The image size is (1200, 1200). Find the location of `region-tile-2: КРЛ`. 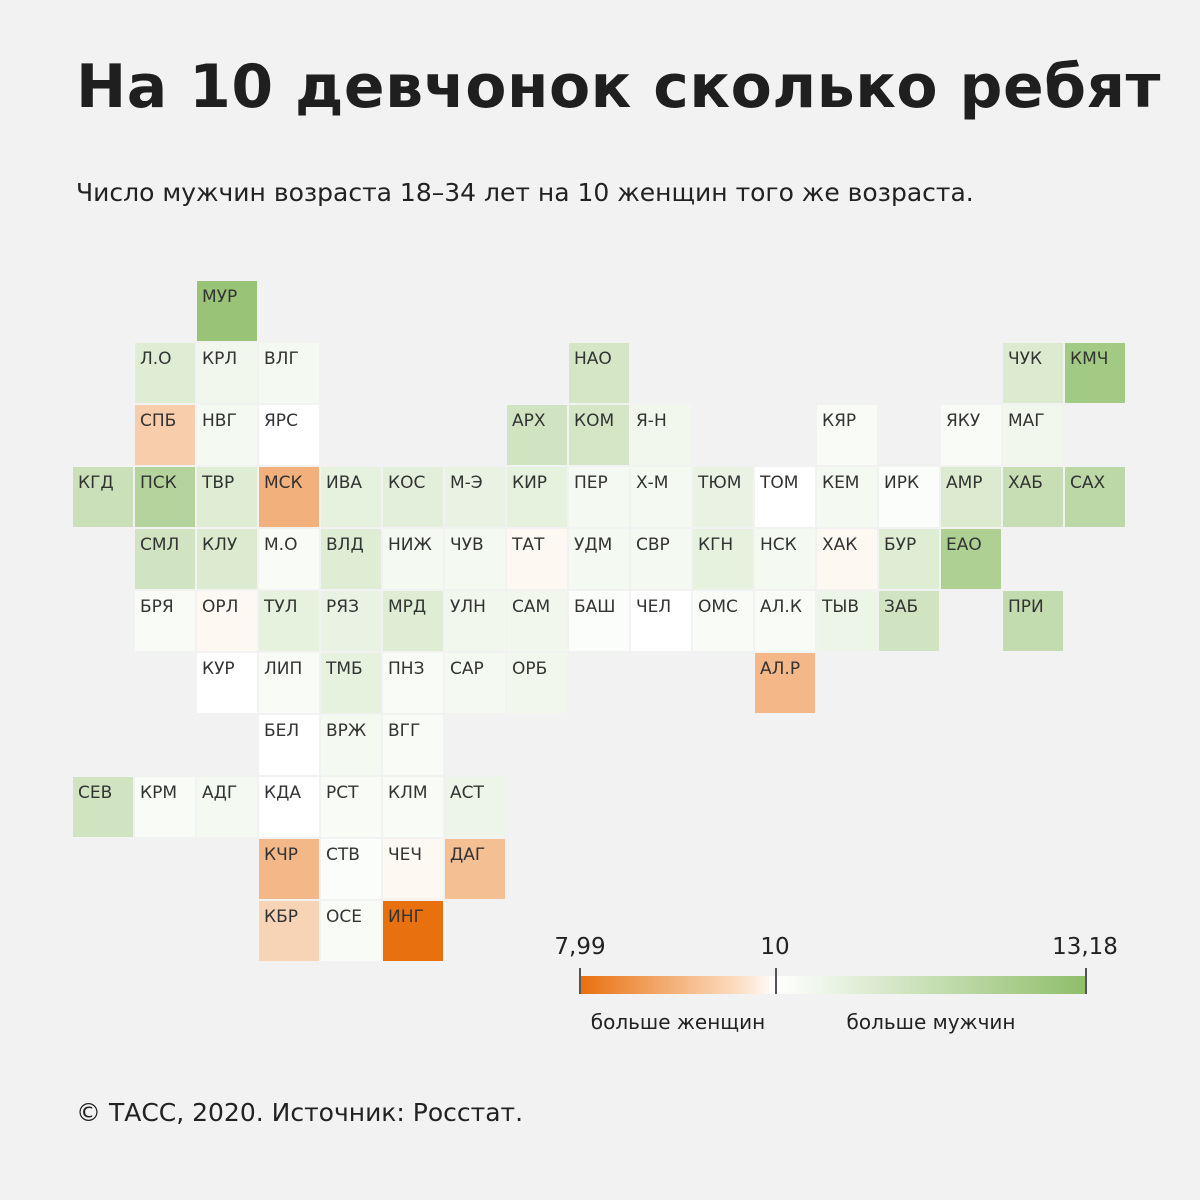

region-tile-2: КРЛ is located at coordinates (227, 373).